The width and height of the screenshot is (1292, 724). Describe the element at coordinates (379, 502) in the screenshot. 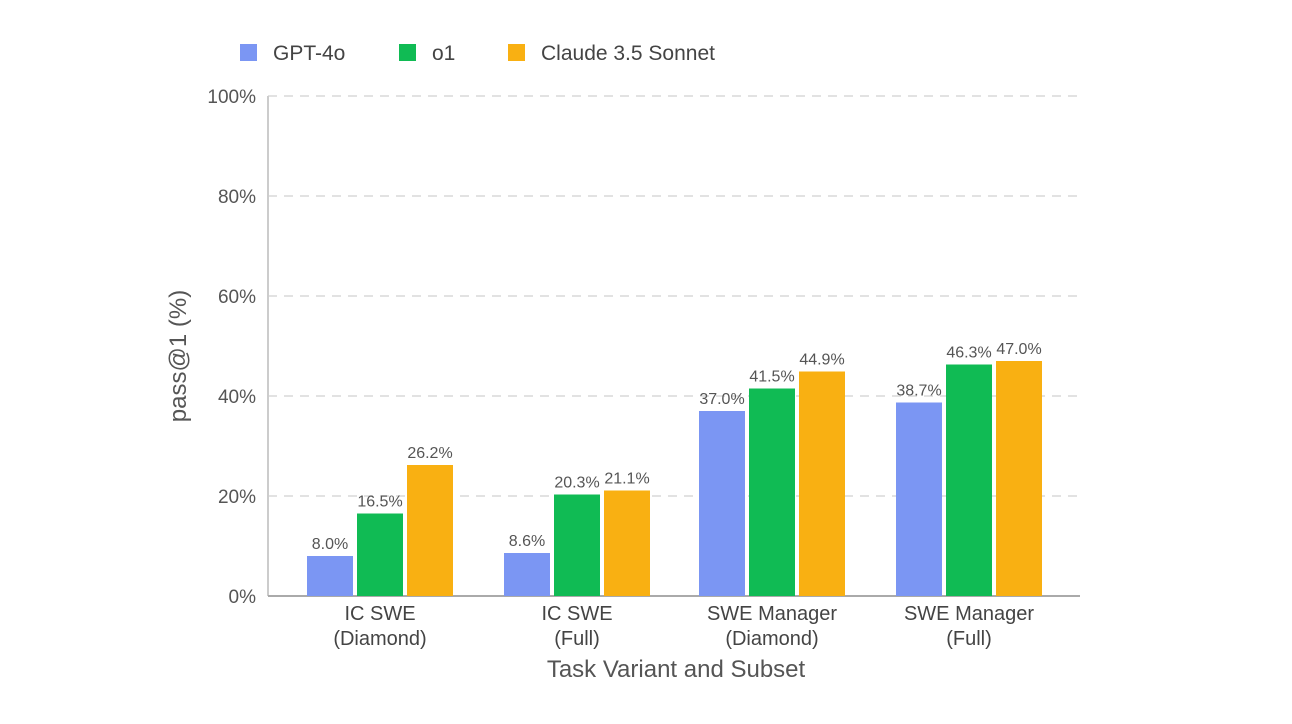

I see `data-label: 16.5%` at that location.